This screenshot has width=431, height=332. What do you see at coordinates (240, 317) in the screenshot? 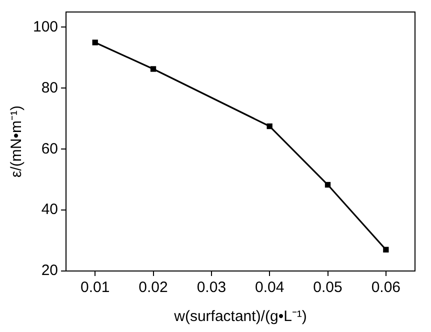
I see `x-axis-title: w(surfactant)/(g•L⁻¹)` at bounding box center [240, 317].